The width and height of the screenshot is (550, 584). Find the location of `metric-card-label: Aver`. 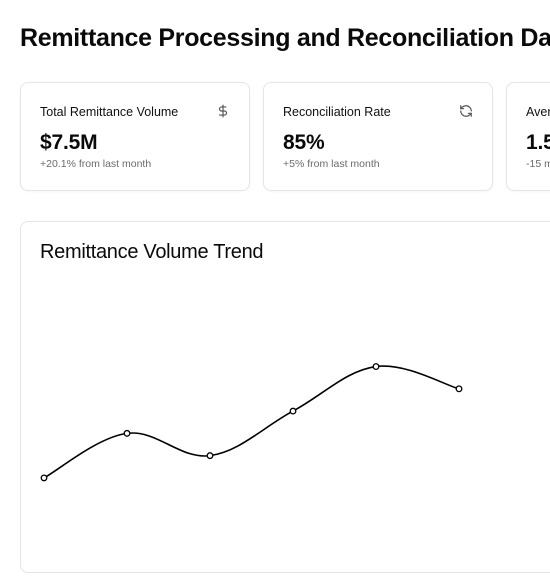

metric-card-label: Aver is located at coordinates (538, 112).